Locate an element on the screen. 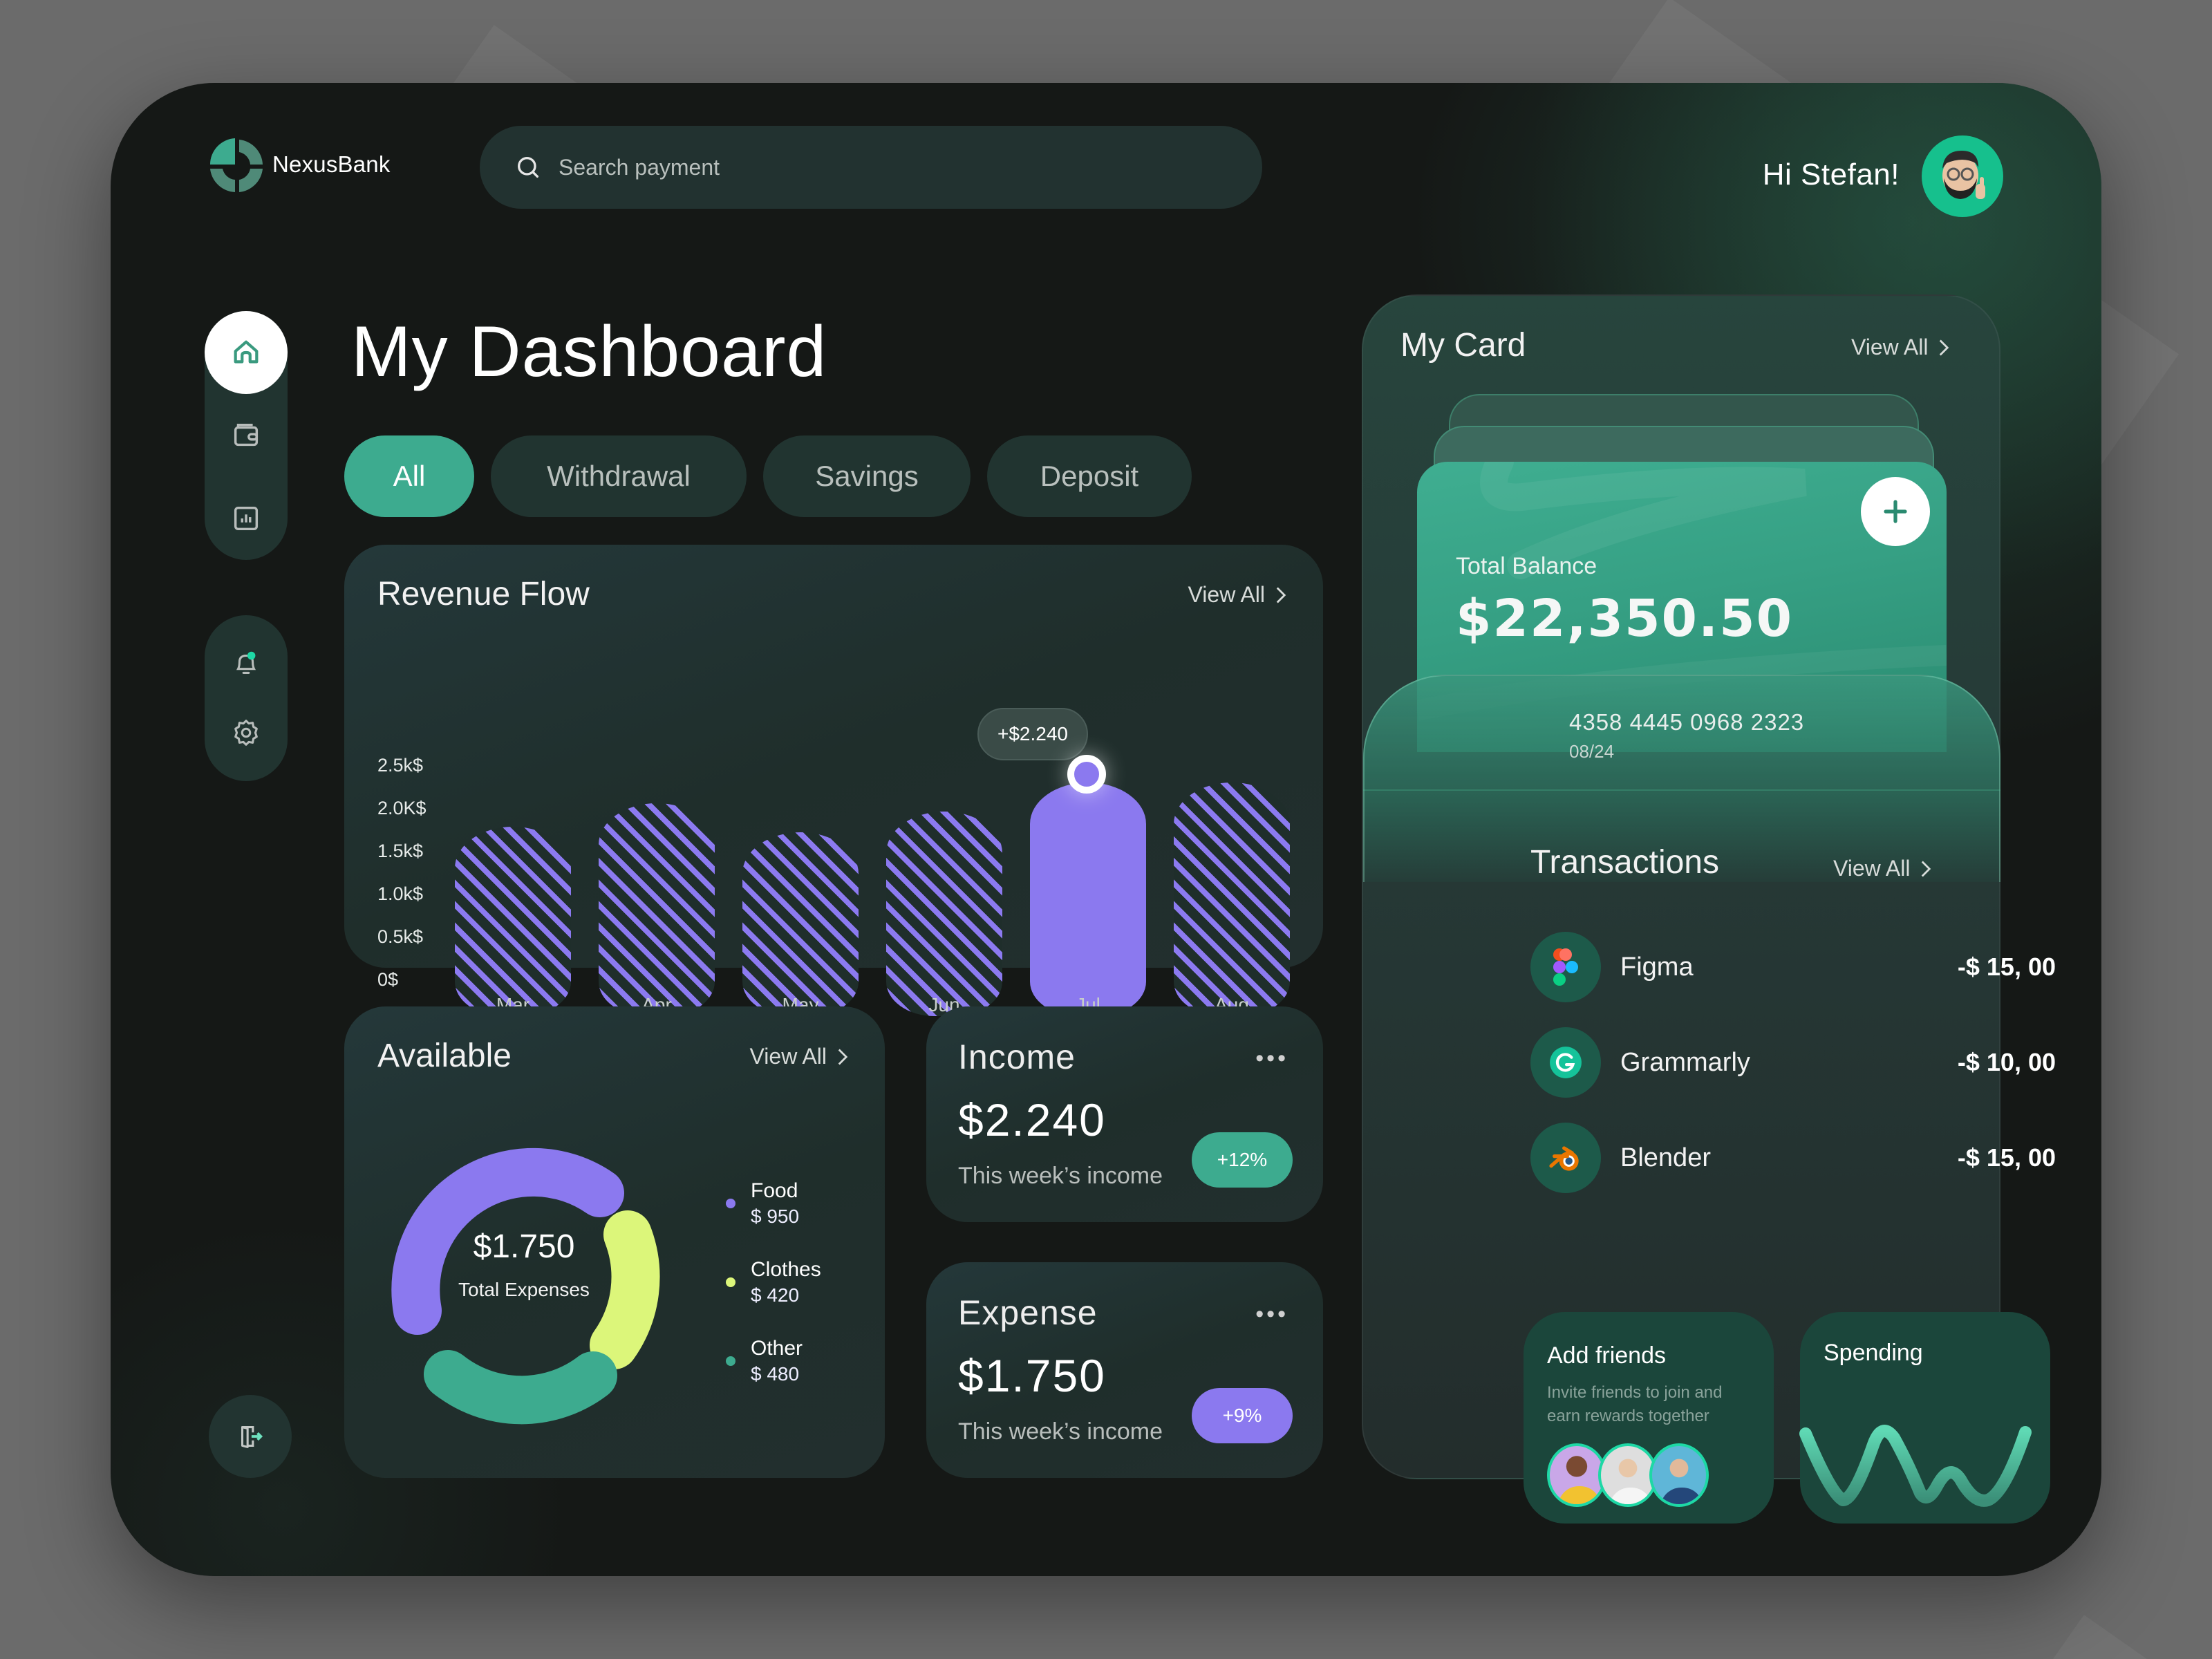  transactions-view-all-link: View All is located at coordinates (1882, 868).